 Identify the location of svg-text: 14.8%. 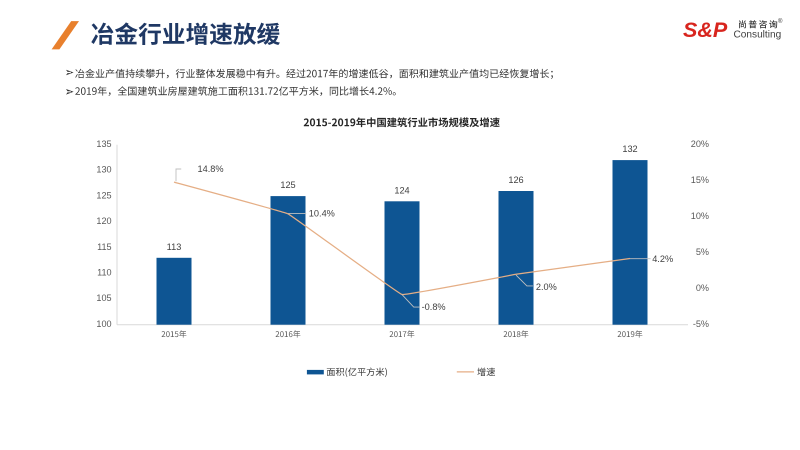
(211, 169).